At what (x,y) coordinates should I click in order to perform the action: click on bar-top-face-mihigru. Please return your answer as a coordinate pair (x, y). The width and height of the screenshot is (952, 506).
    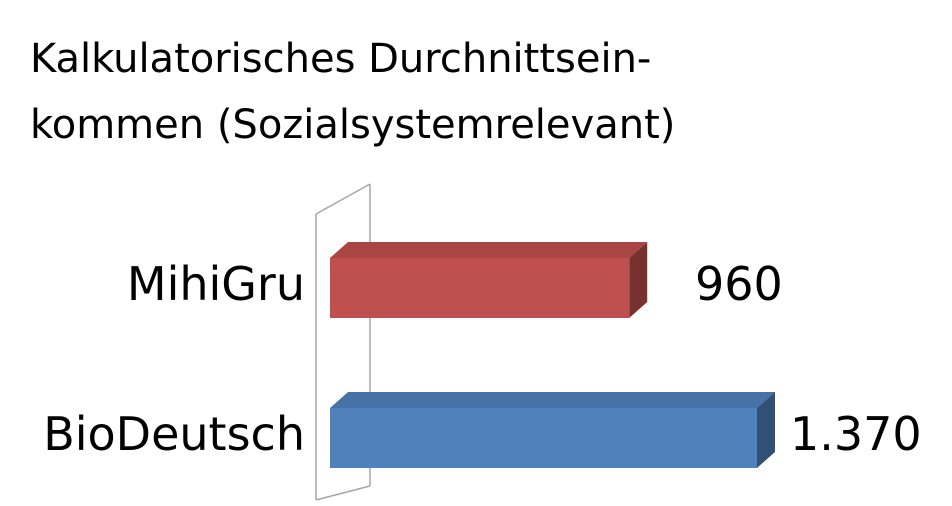
    Looking at the image, I should click on (489, 250).